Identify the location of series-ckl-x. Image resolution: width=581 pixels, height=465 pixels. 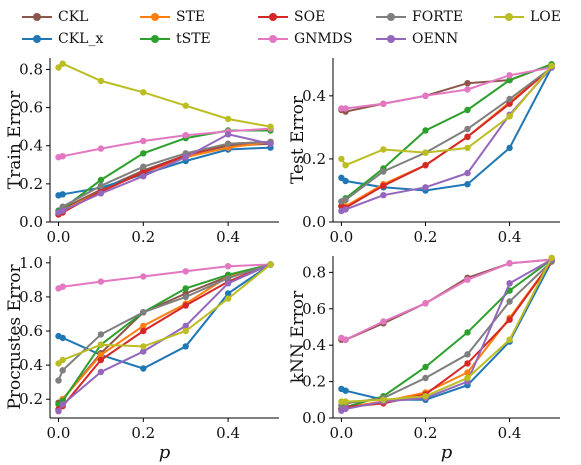
(446, 129).